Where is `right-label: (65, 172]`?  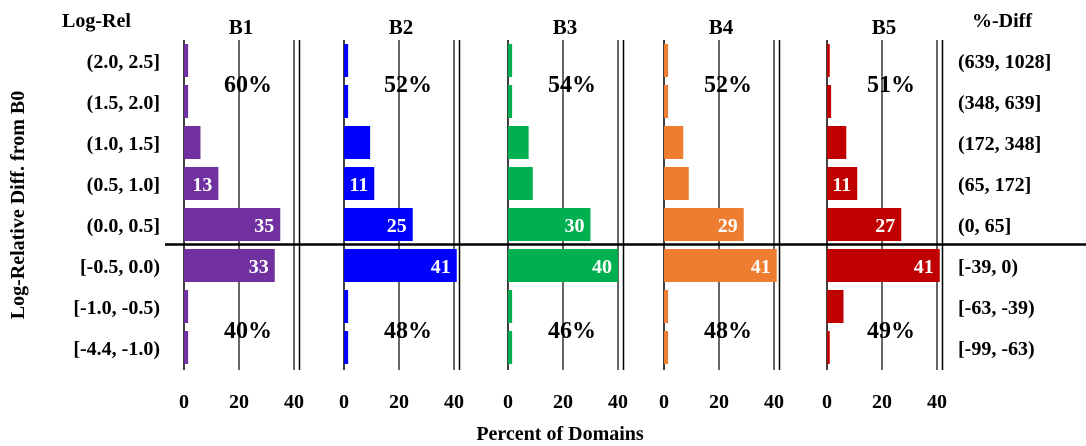 right-label: (65, 172] is located at coordinates (994, 185).